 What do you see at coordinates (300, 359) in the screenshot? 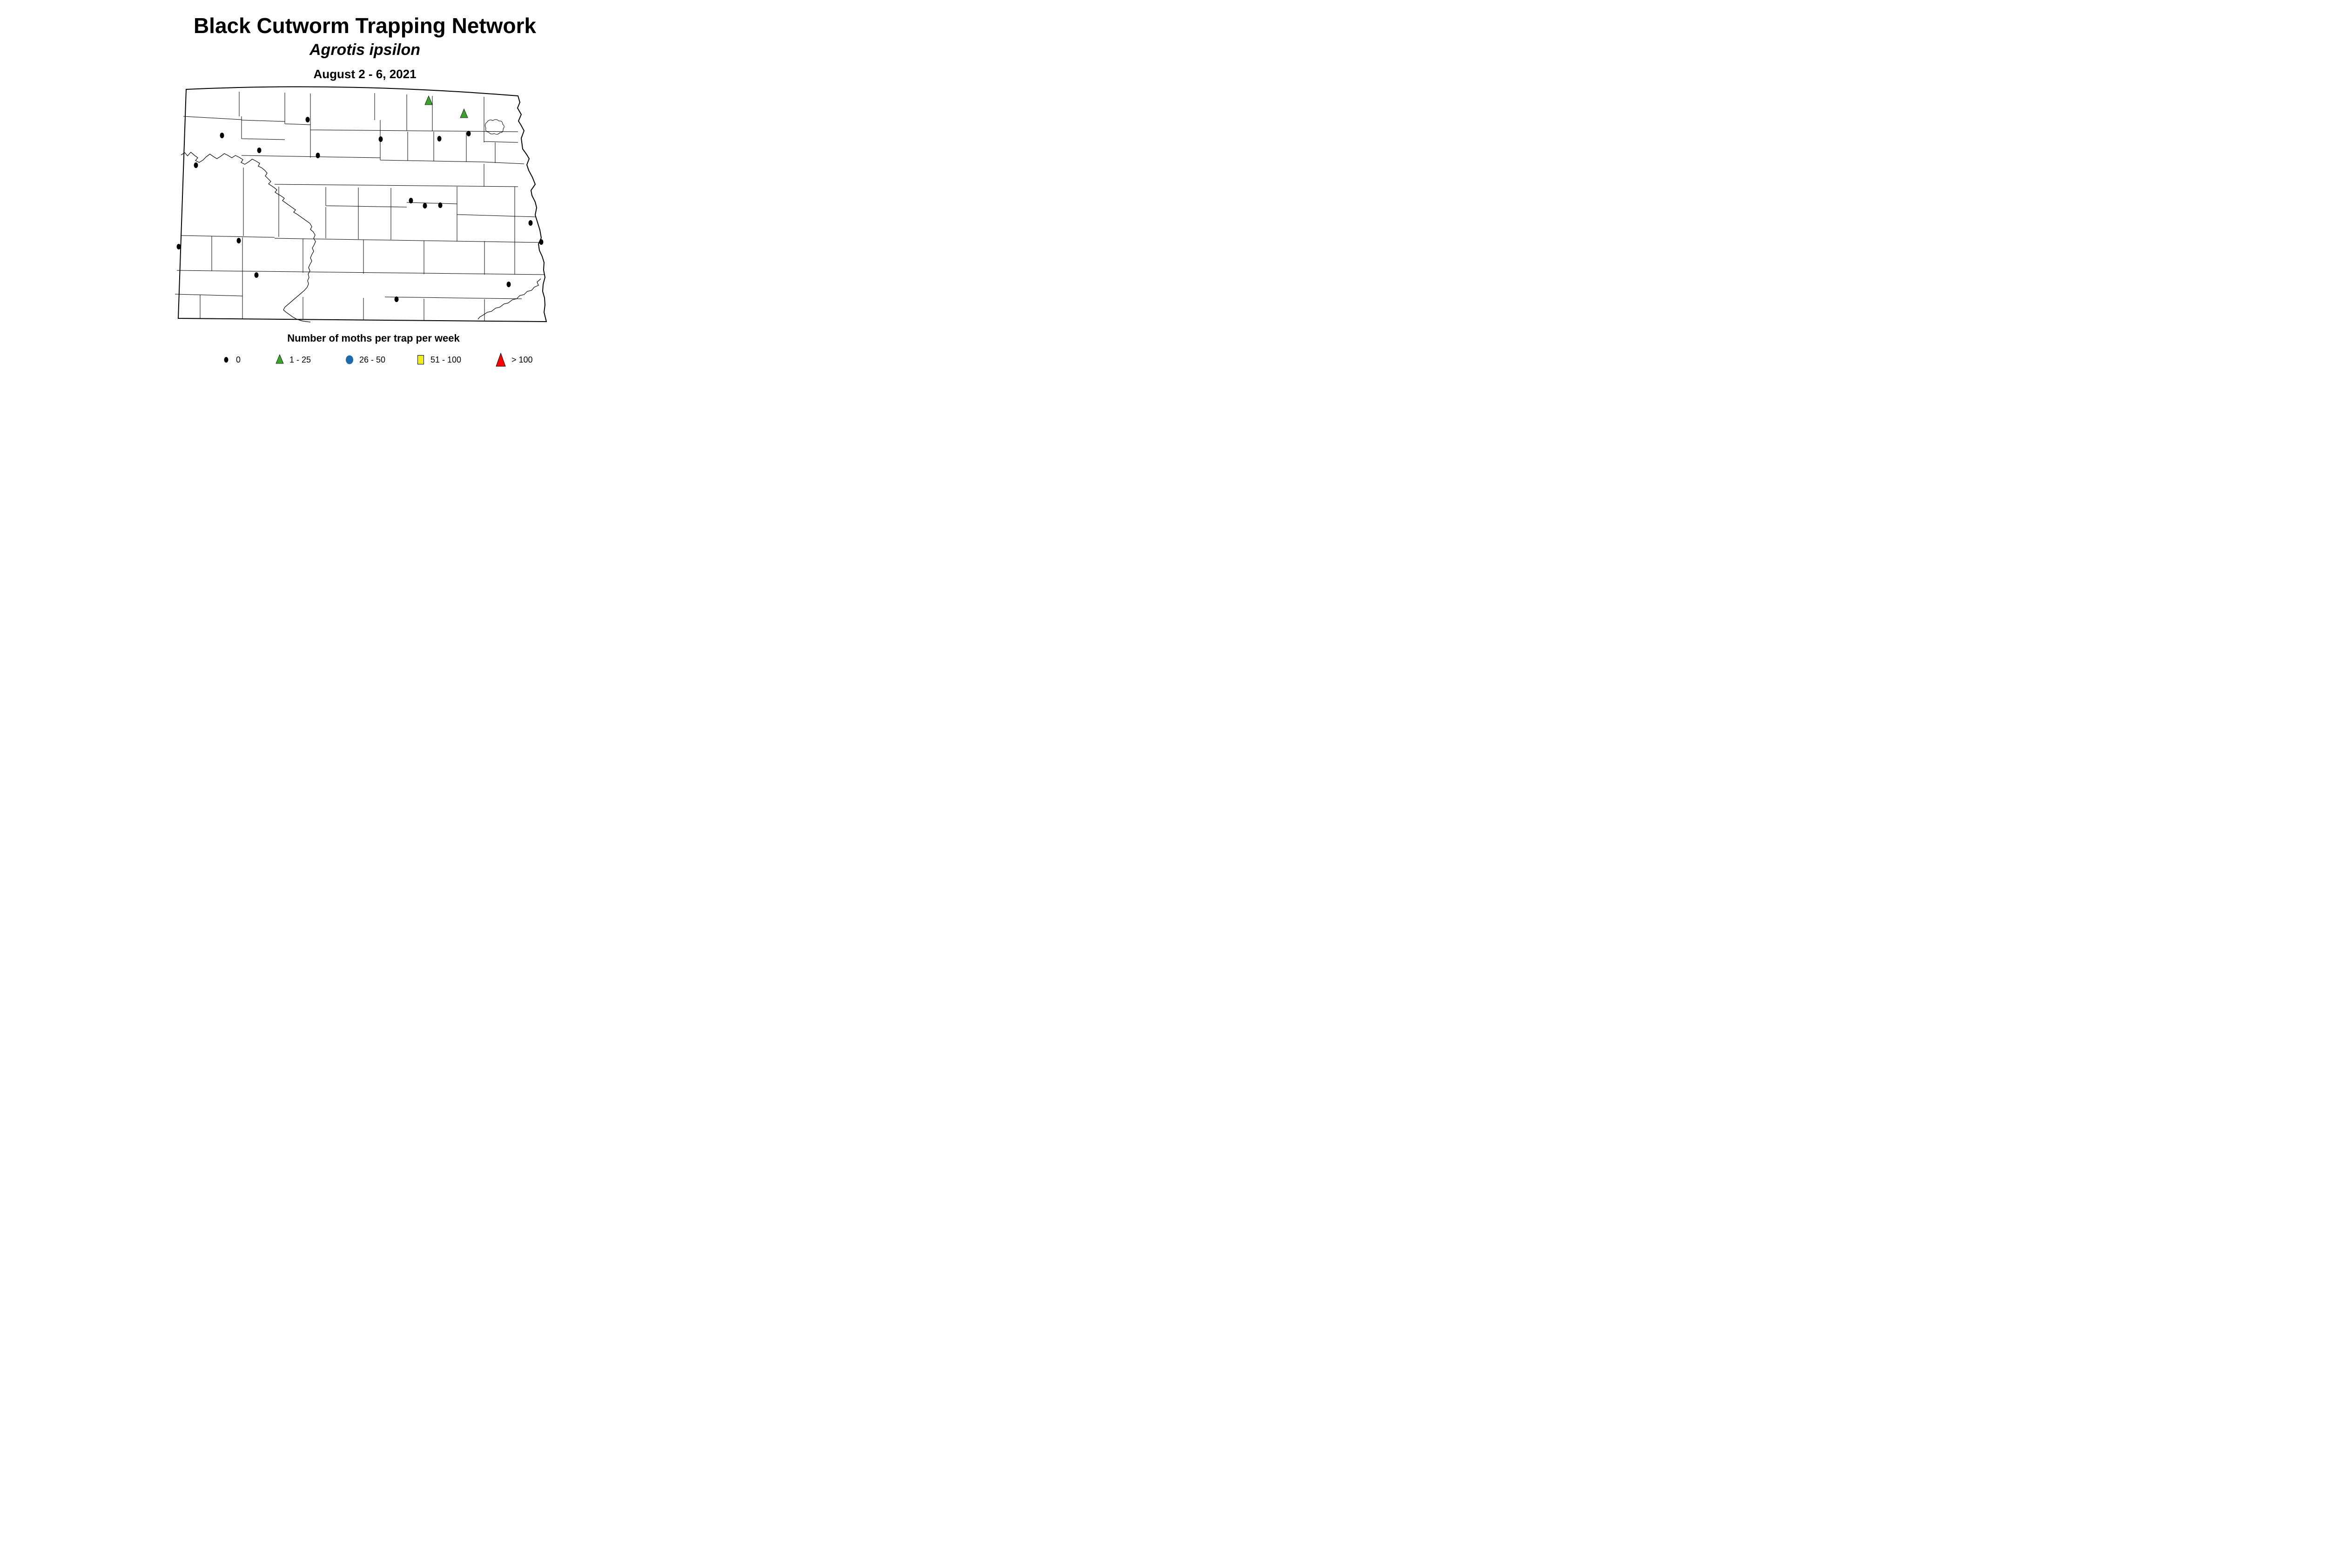
I see `legend-label: 1 - 25` at bounding box center [300, 359].